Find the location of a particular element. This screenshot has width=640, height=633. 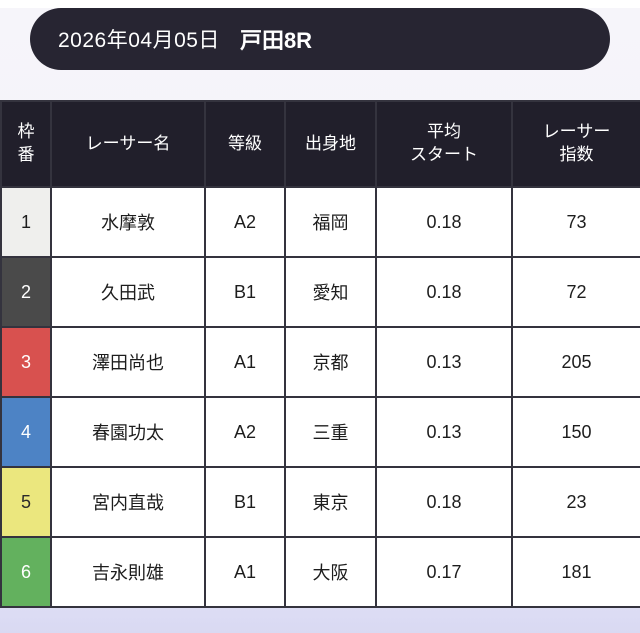

cell-racer-index: 23 is located at coordinates (575, 502).